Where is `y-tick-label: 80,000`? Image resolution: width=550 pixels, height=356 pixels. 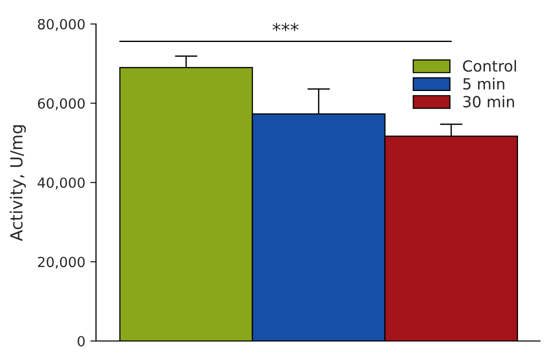 y-tick-label: 80,000 is located at coordinates (61, 24).